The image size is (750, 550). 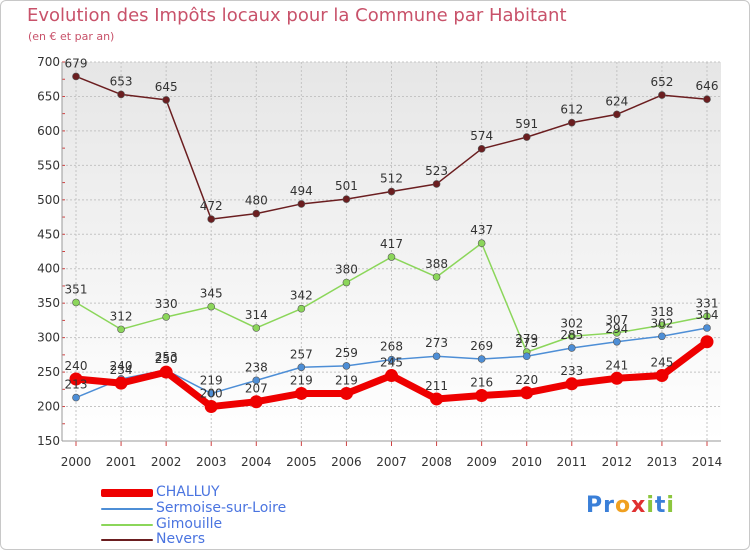 What do you see at coordinates (623, 505) in the screenshot?
I see `logo-letter: o` at bounding box center [623, 505].